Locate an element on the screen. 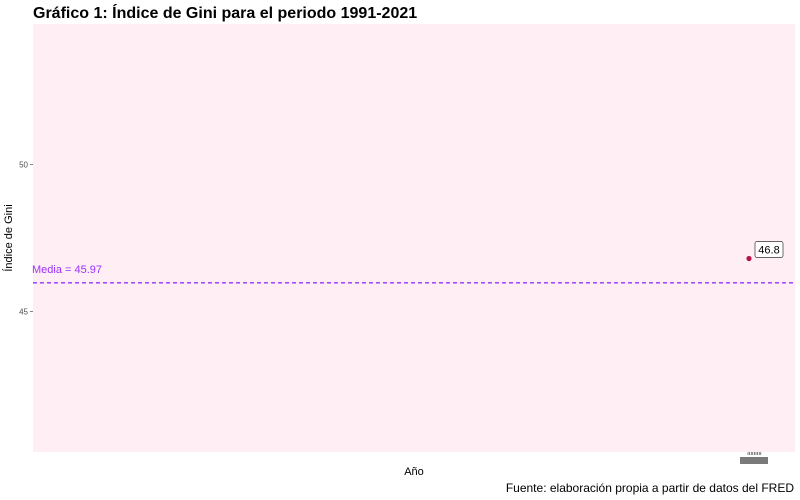 The image size is (800, 500). x-tick-labels-overlap is located at coordinates (754, 460).